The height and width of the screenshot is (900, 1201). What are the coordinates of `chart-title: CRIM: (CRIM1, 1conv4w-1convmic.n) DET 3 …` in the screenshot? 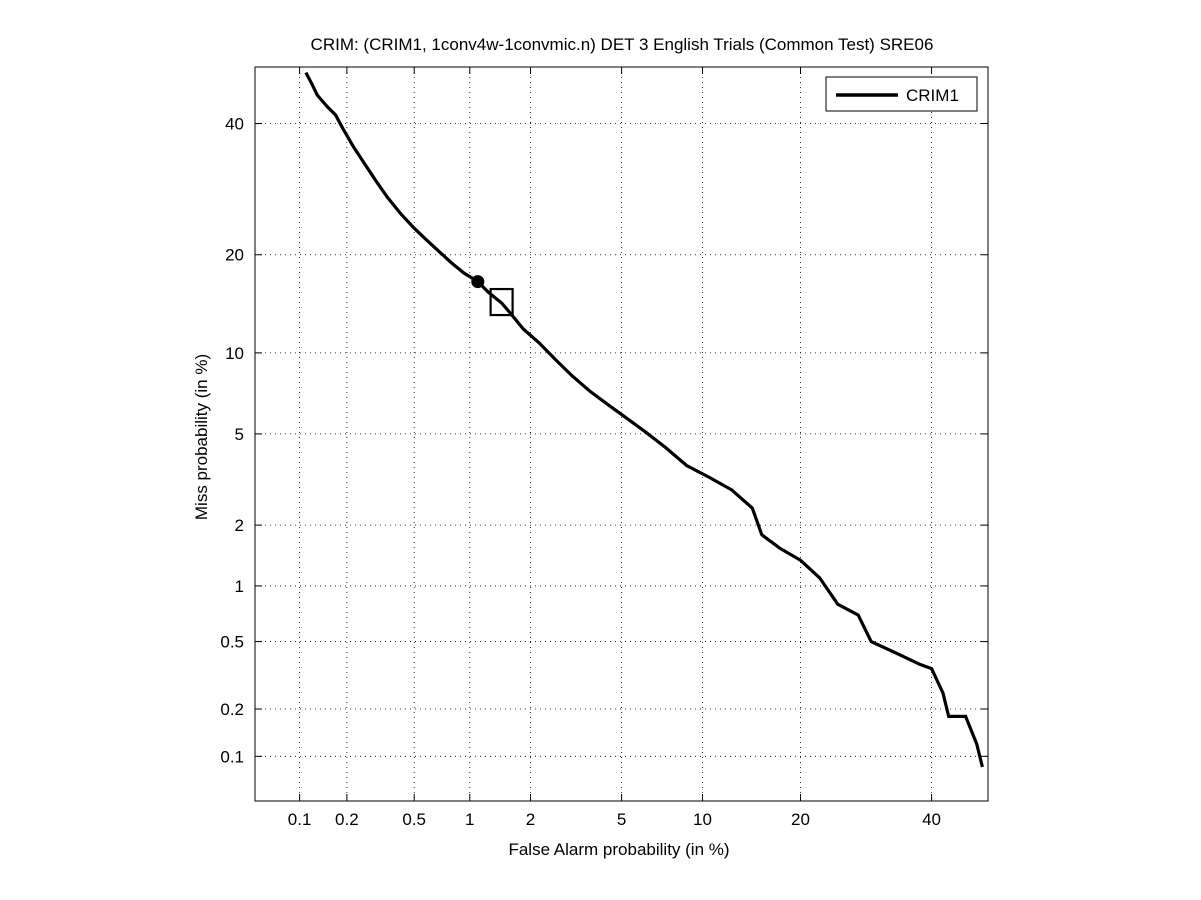 It's located at (622, 44).